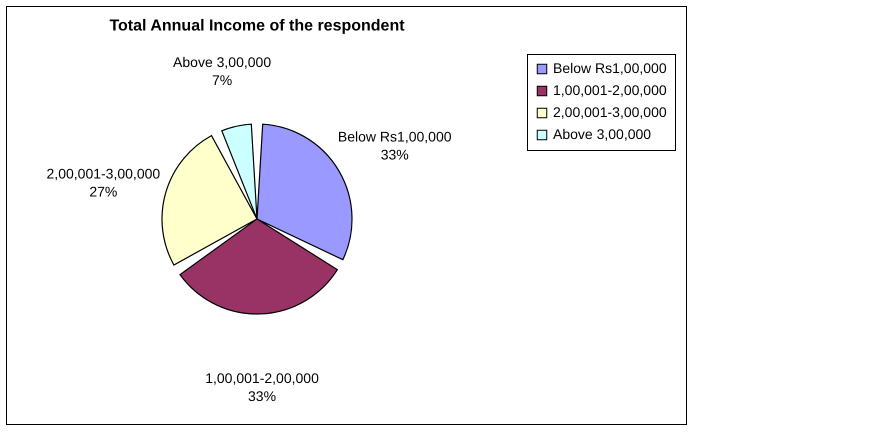 The height and width of the screenshot is (447, 888). Describe the element at coordinates (395, 136) in the screenshot. I see `slice-label: Below Rs1,00,000` at that location.